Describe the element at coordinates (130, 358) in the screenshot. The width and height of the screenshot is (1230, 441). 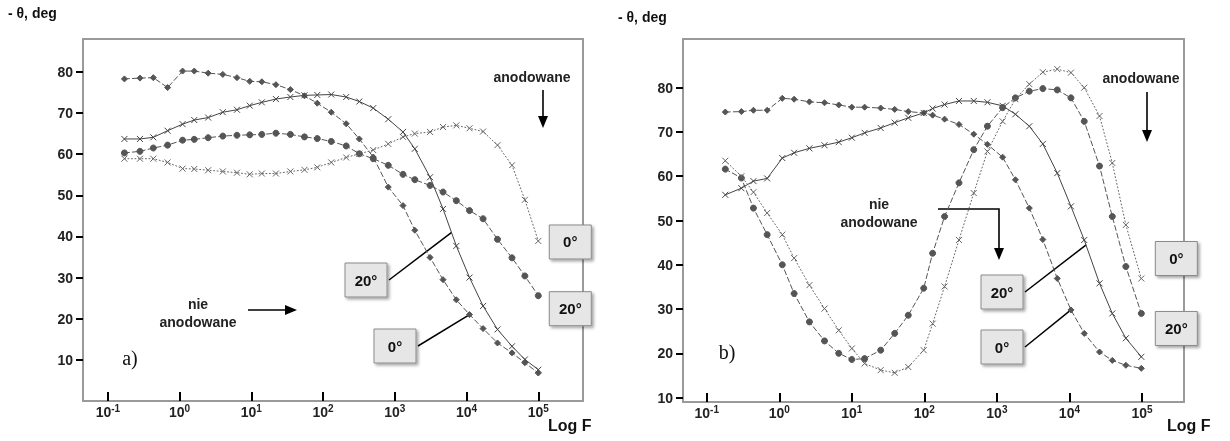
I see `annotation: a)` at that location.